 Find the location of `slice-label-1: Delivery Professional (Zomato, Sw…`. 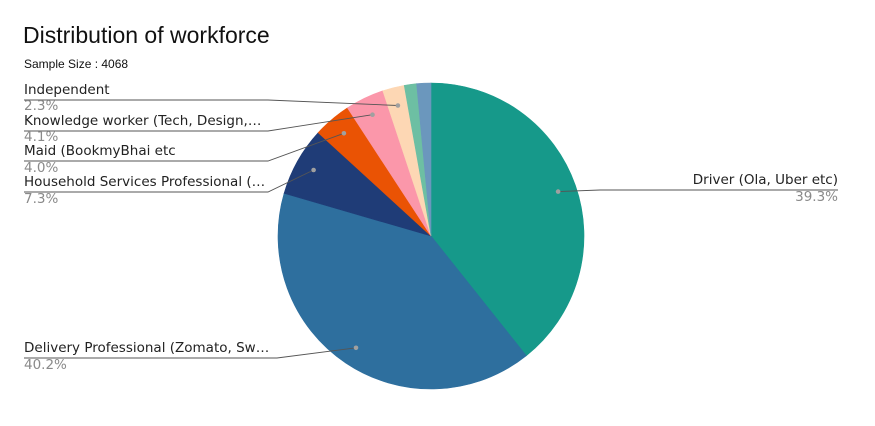

slice-label-1: Delivery Professional (Zomato, Sw… is located at coordinates (146, 348).